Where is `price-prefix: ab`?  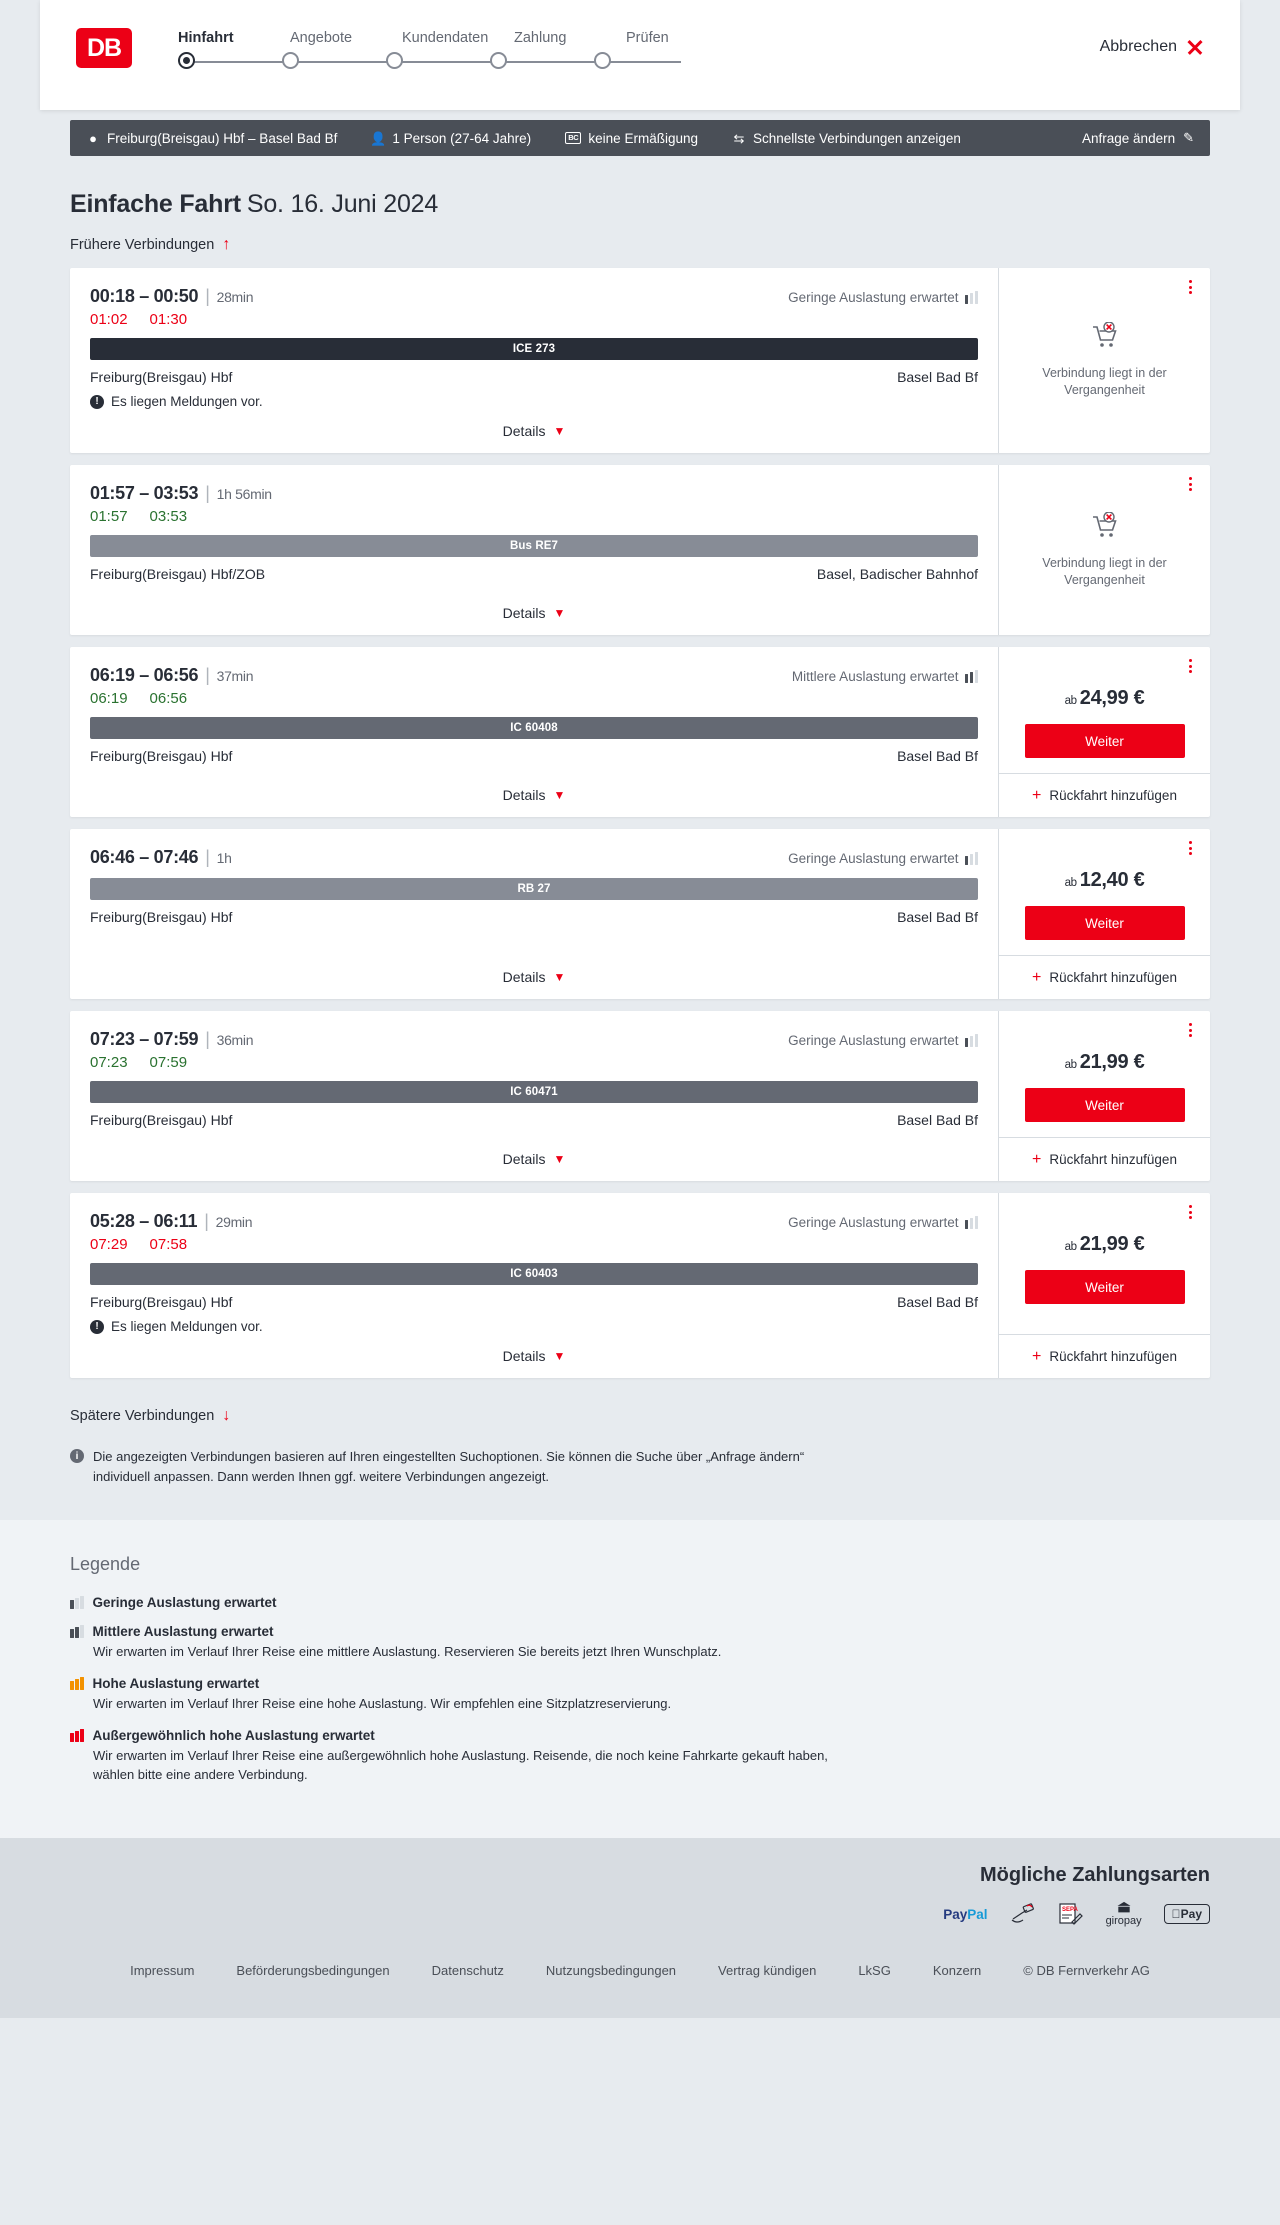
price-prefix: ab is located at coordinates (1071, 701).